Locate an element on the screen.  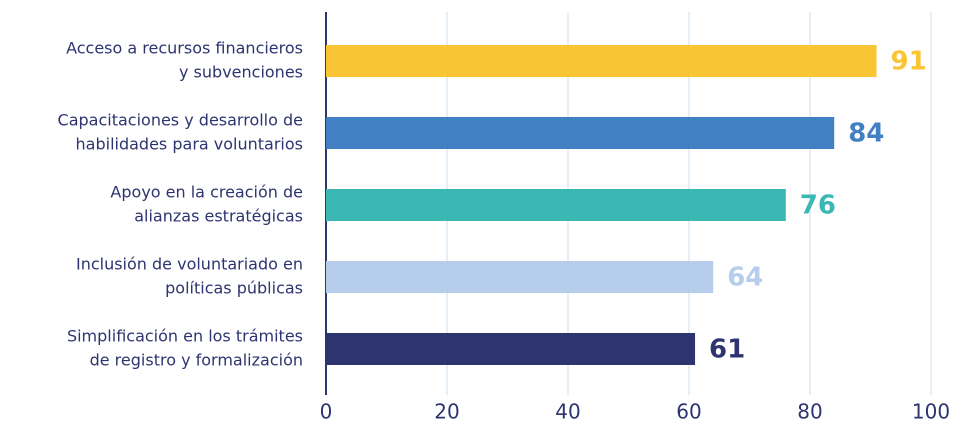
x-tick-label: 20 is located at coordinates (446, 412).